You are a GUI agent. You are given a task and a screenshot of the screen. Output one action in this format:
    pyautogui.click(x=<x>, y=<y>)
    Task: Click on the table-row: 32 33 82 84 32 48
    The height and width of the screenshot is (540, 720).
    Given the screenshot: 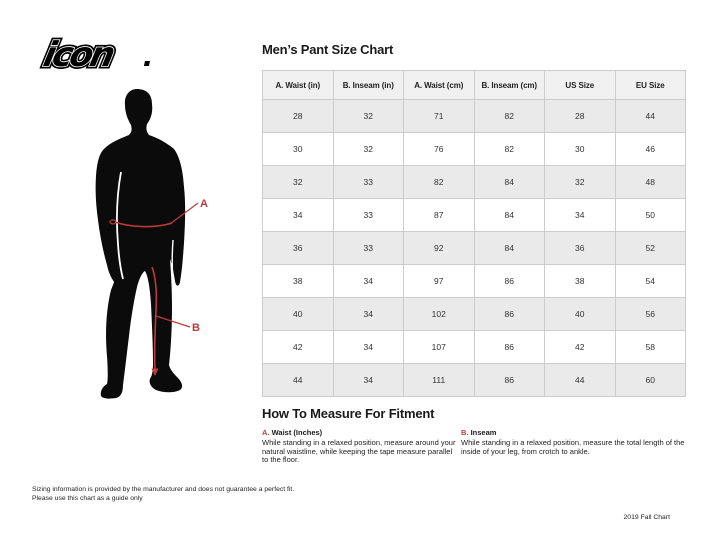 What is the action you would take?
    pyautogui.click(x=474, y=182)
    